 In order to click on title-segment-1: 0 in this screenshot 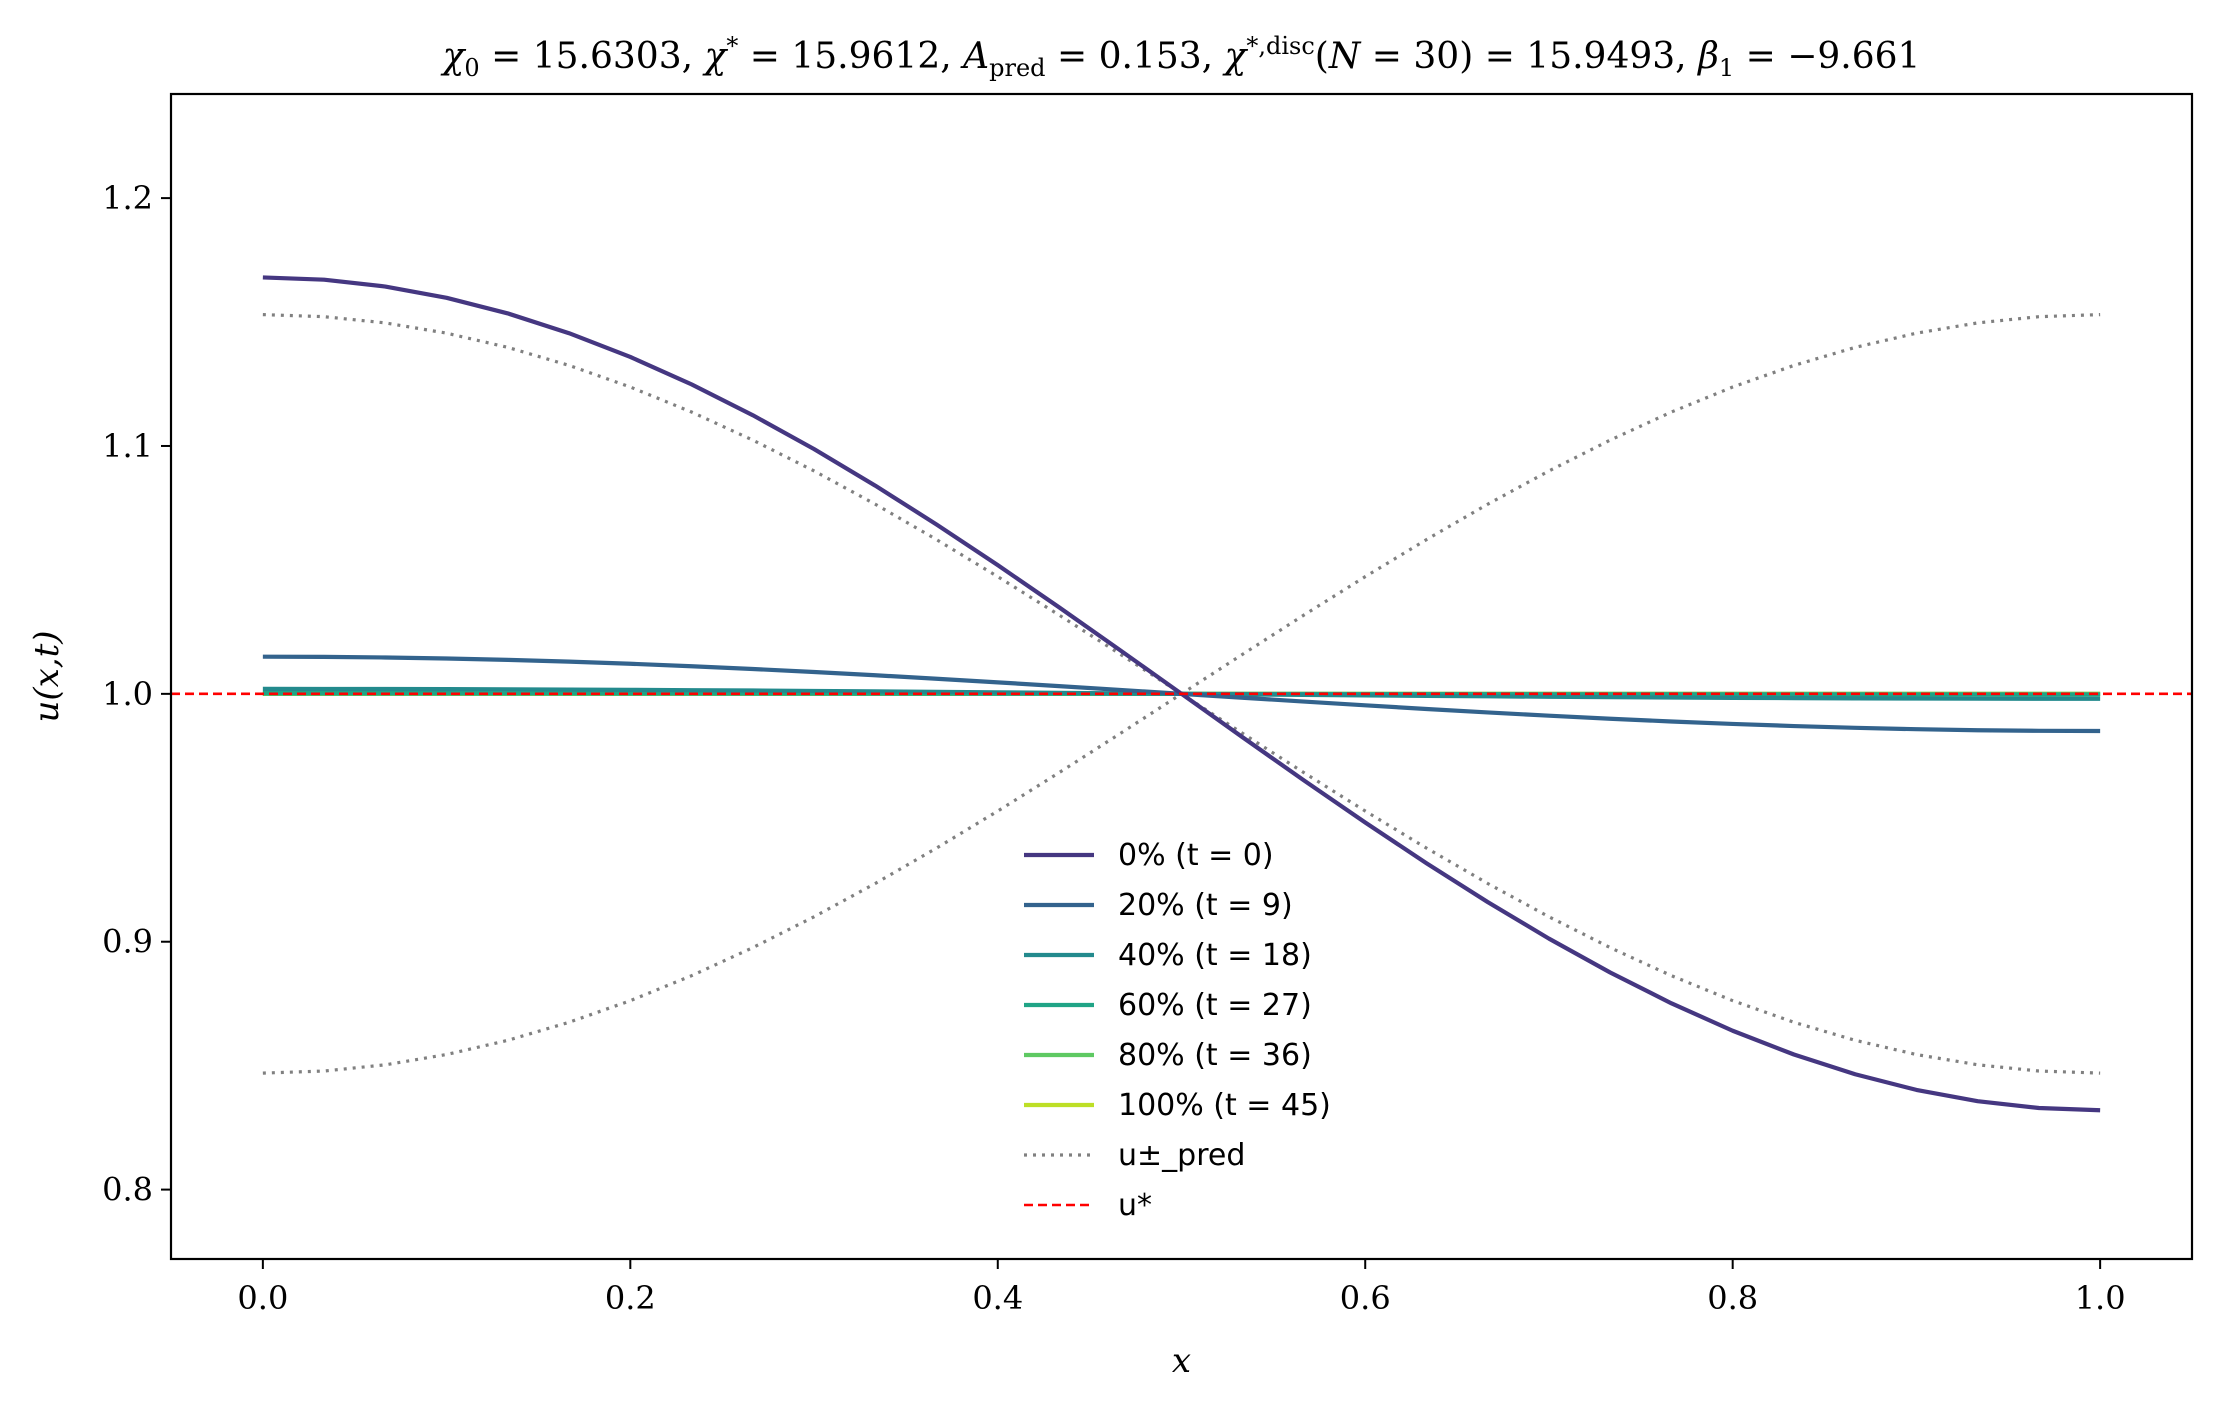, I will do `click(471, 68)`.